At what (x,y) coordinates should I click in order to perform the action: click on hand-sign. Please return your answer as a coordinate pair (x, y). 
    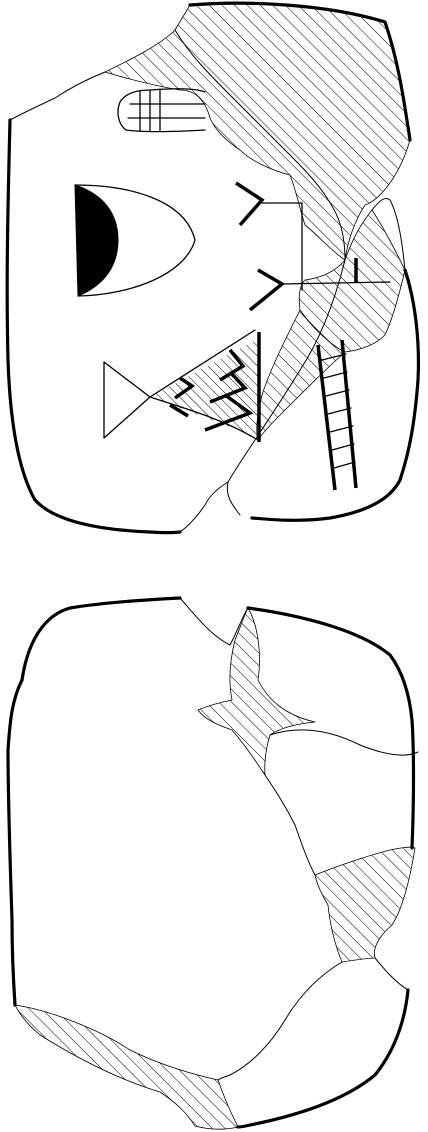
    Looking at the image, I should click on (161, 110).